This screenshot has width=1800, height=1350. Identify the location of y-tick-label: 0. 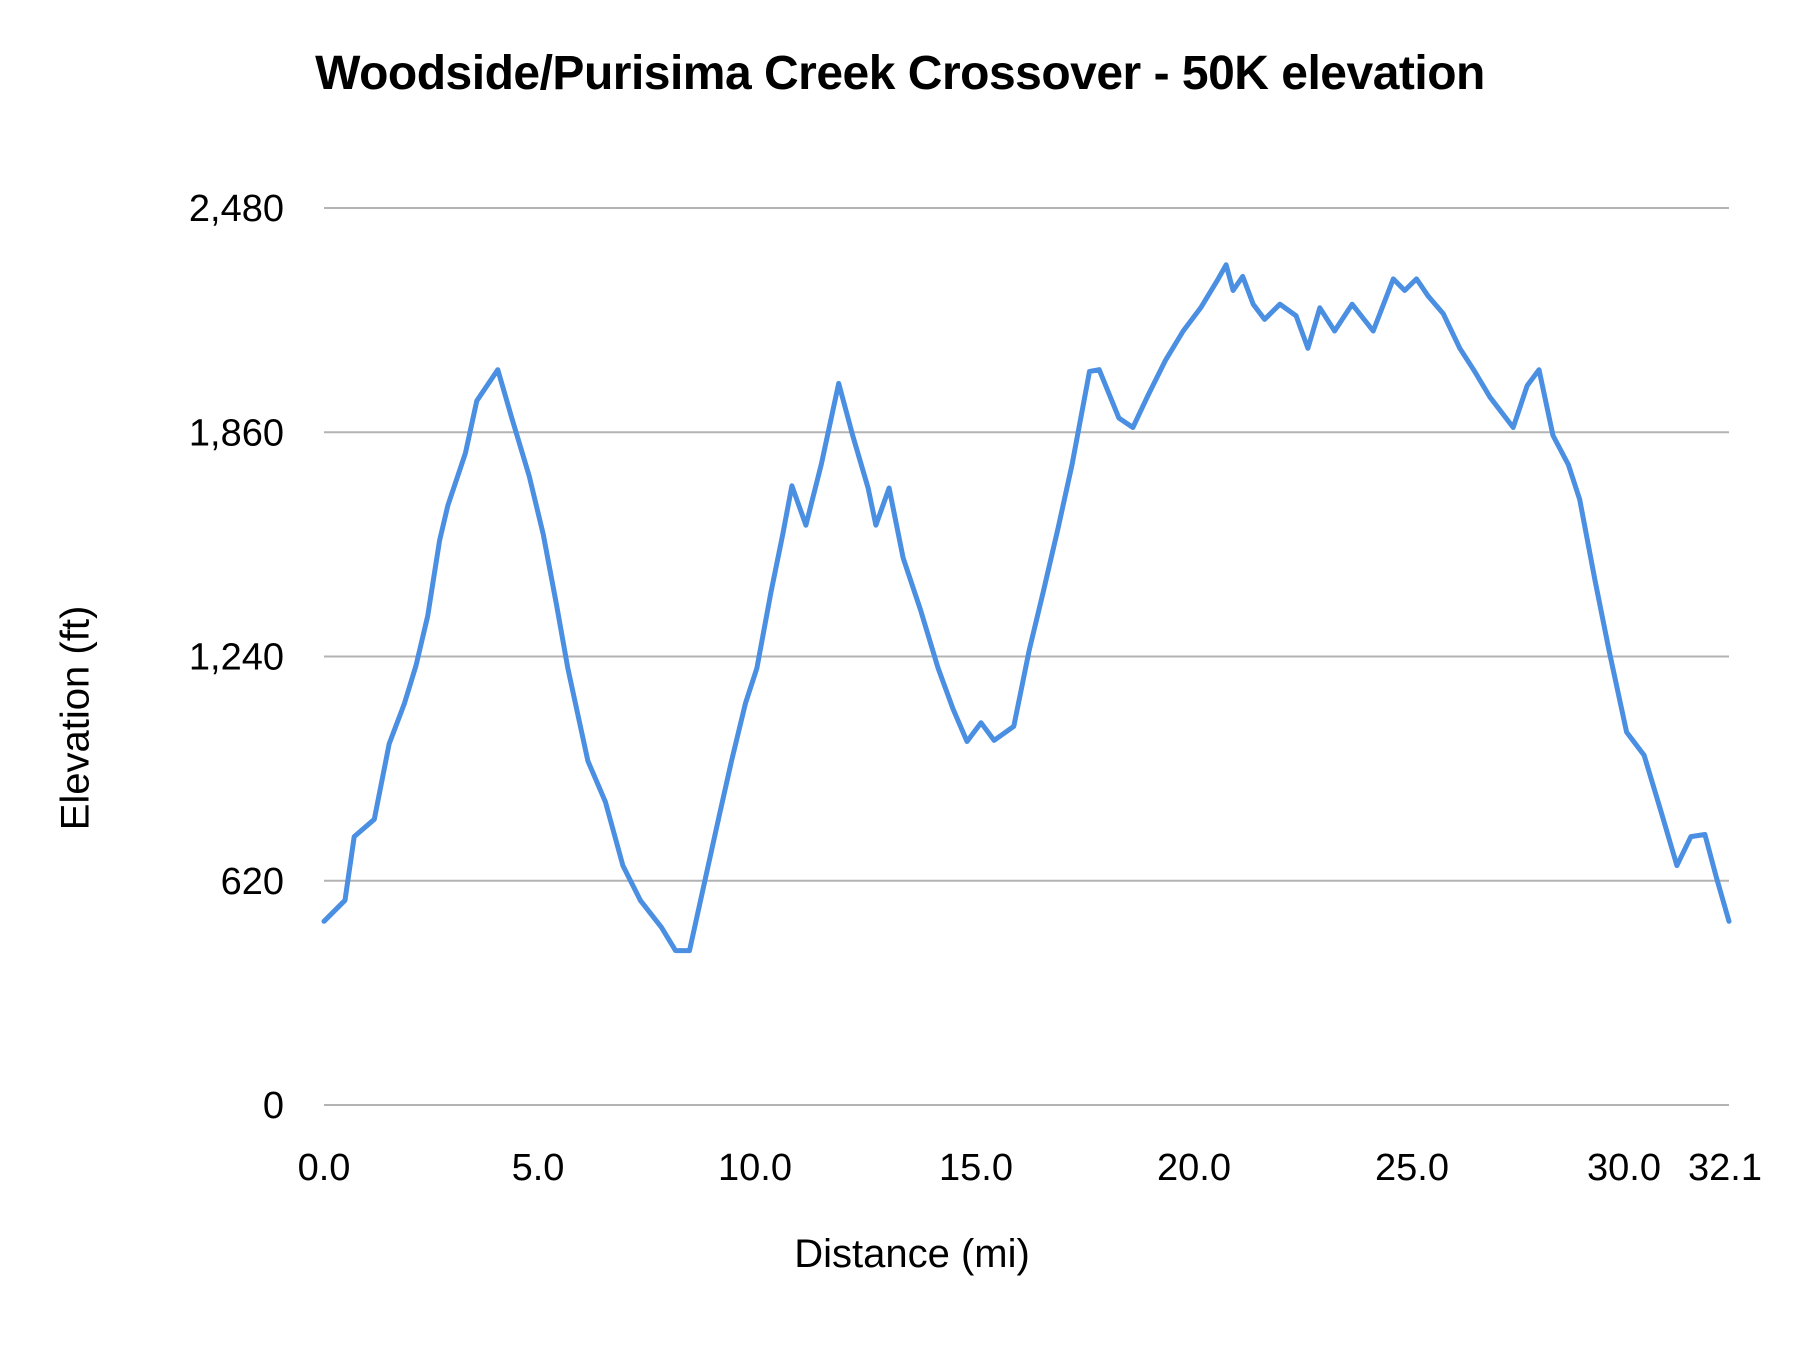
(273, 1106).